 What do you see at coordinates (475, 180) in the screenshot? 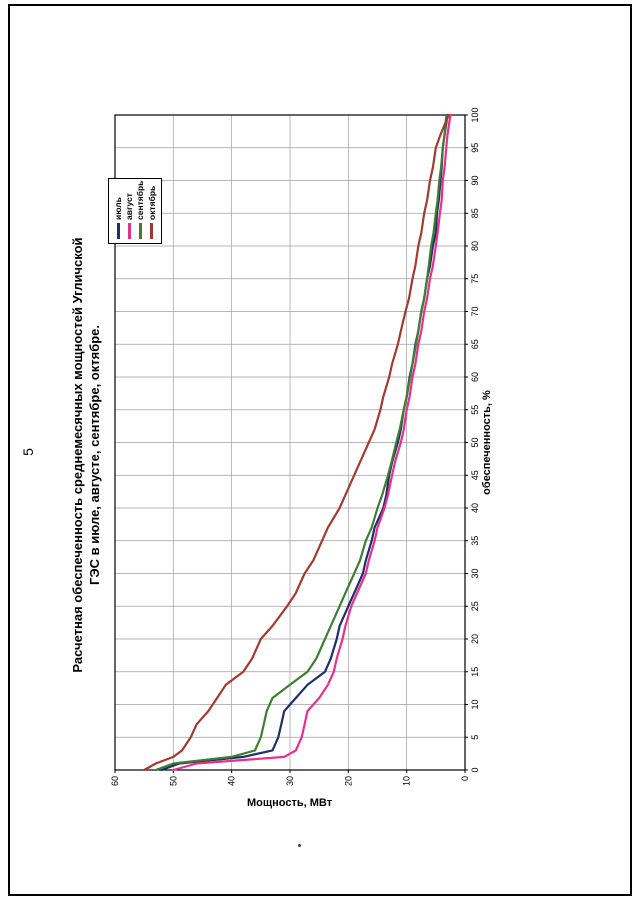
I see `svg-text: 90` at bounding box center [475, 180].